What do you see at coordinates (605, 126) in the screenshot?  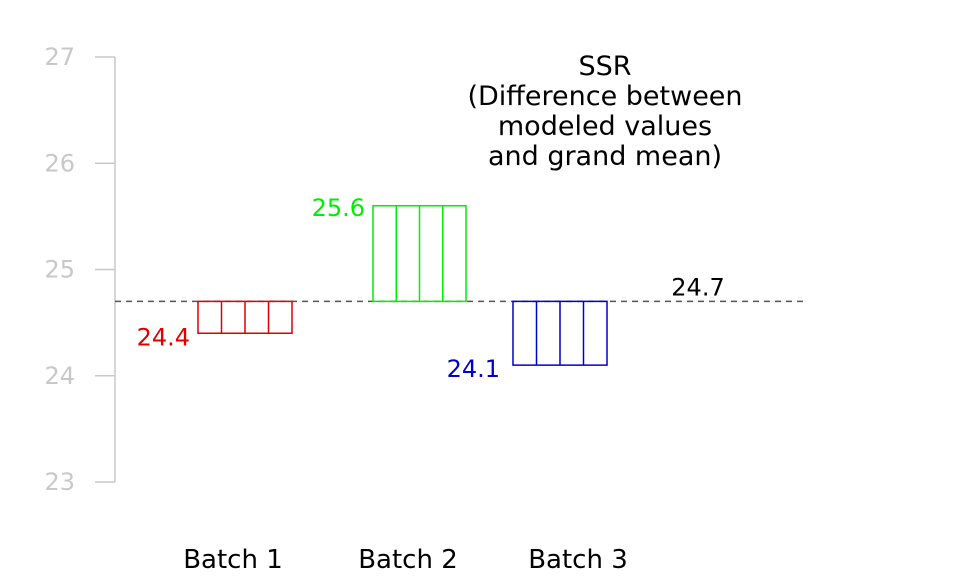 I see `title-line-3: modeled values` at bounding box center [605, 126].